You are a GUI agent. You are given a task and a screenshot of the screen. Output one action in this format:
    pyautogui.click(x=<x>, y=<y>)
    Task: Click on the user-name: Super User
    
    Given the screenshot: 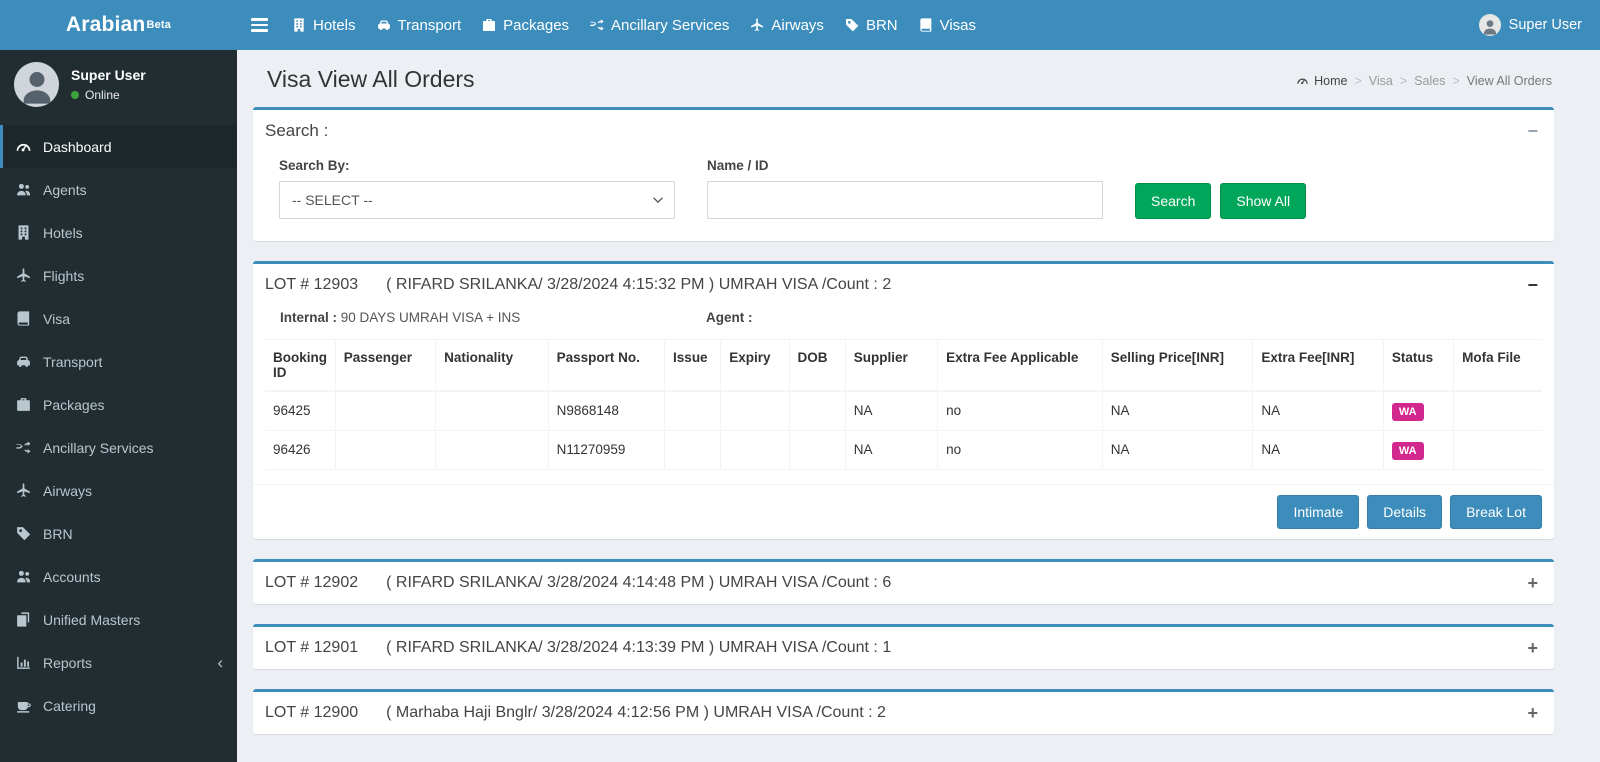 What is the action you would take?
    pyautogui.click(x=1545, y=25)
    